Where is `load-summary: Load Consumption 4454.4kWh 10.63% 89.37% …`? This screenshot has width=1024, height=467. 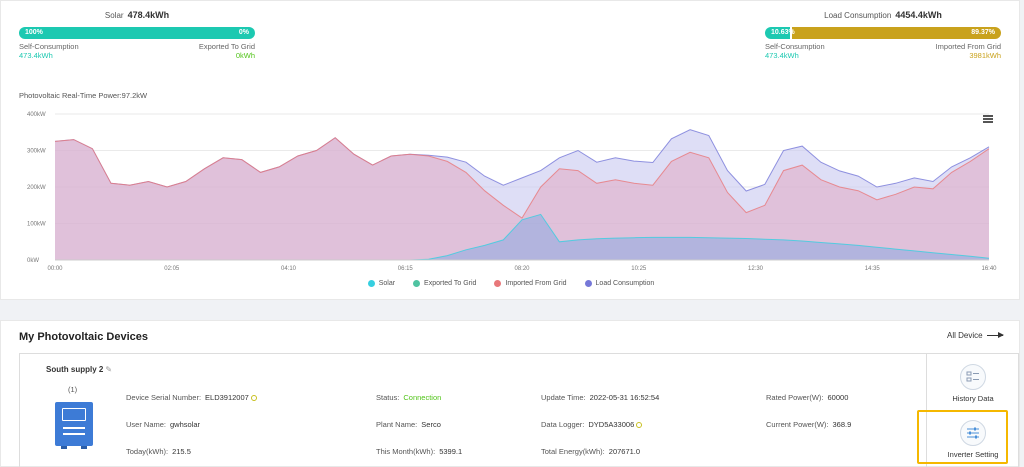
load-summary: Load Consumption 4454.4kWh 10.63% 89.37% … is located at coordinates (883, 34).